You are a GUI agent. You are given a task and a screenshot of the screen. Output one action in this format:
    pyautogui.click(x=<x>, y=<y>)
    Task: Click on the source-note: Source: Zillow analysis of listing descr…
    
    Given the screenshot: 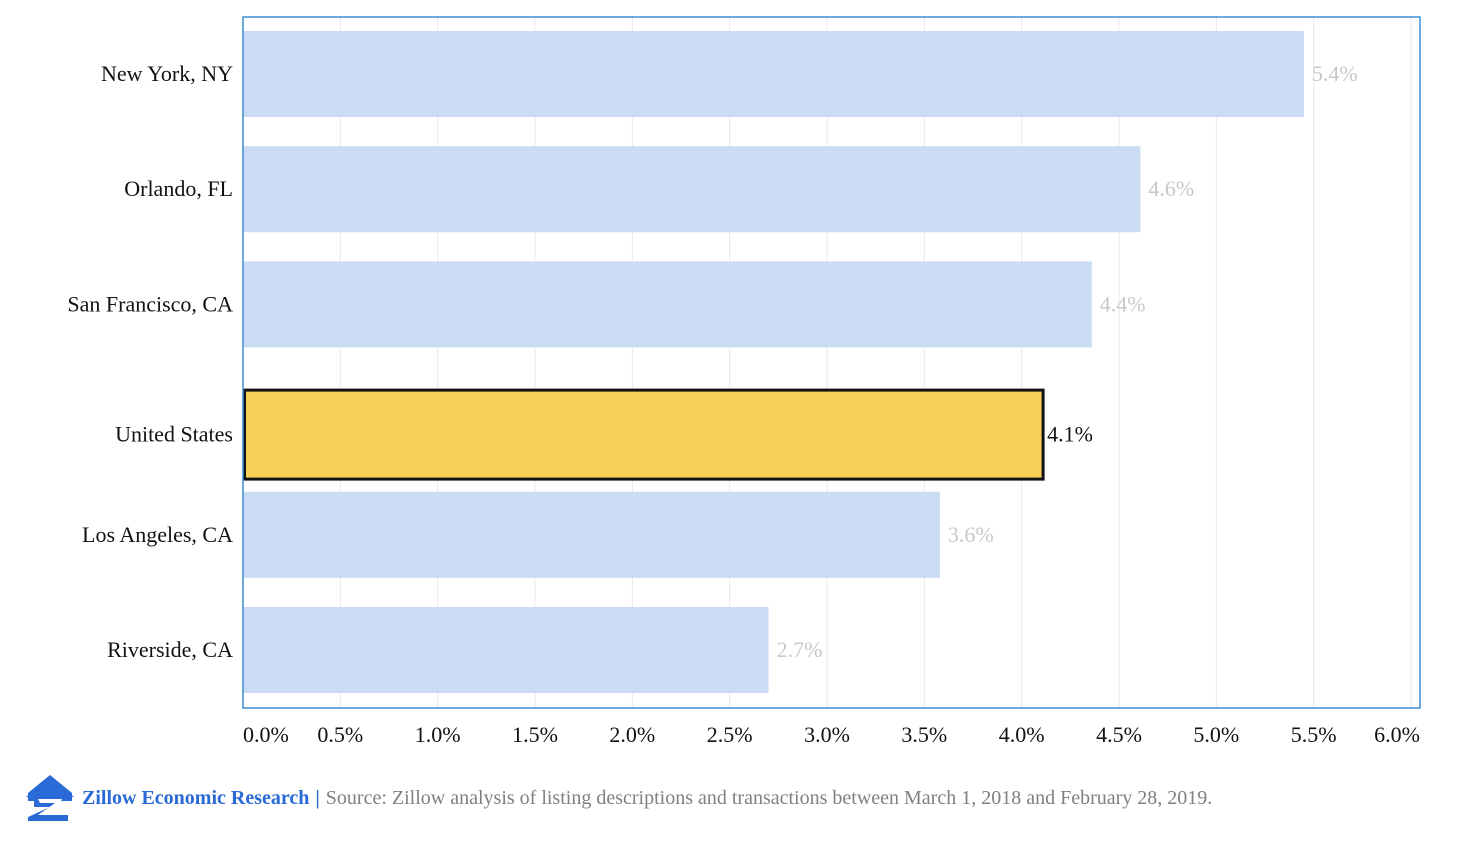 What is the action you would take?
    pyautogui.click(x=769, y=797)
    